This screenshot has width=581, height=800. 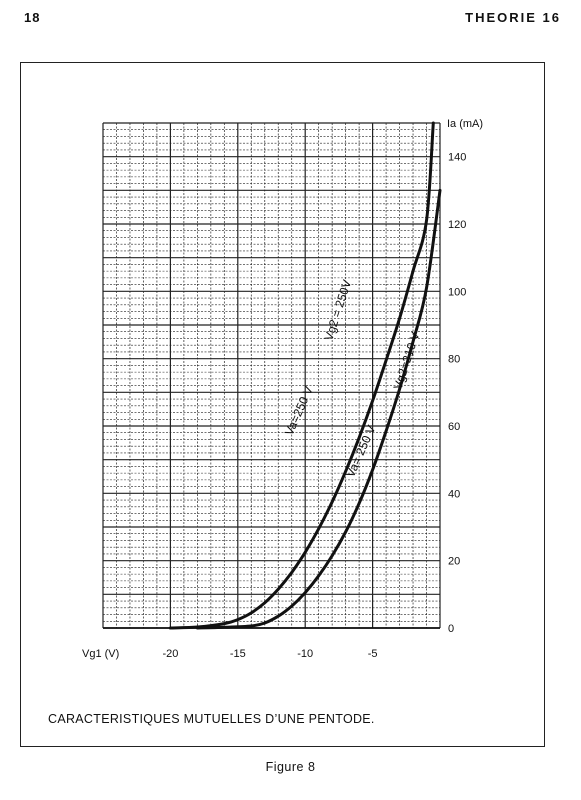 What do you see at coordinates (465, 124) in the screenshot?
I see `y-axis-label: Ia (mA)` at bounding box center [465, 124].